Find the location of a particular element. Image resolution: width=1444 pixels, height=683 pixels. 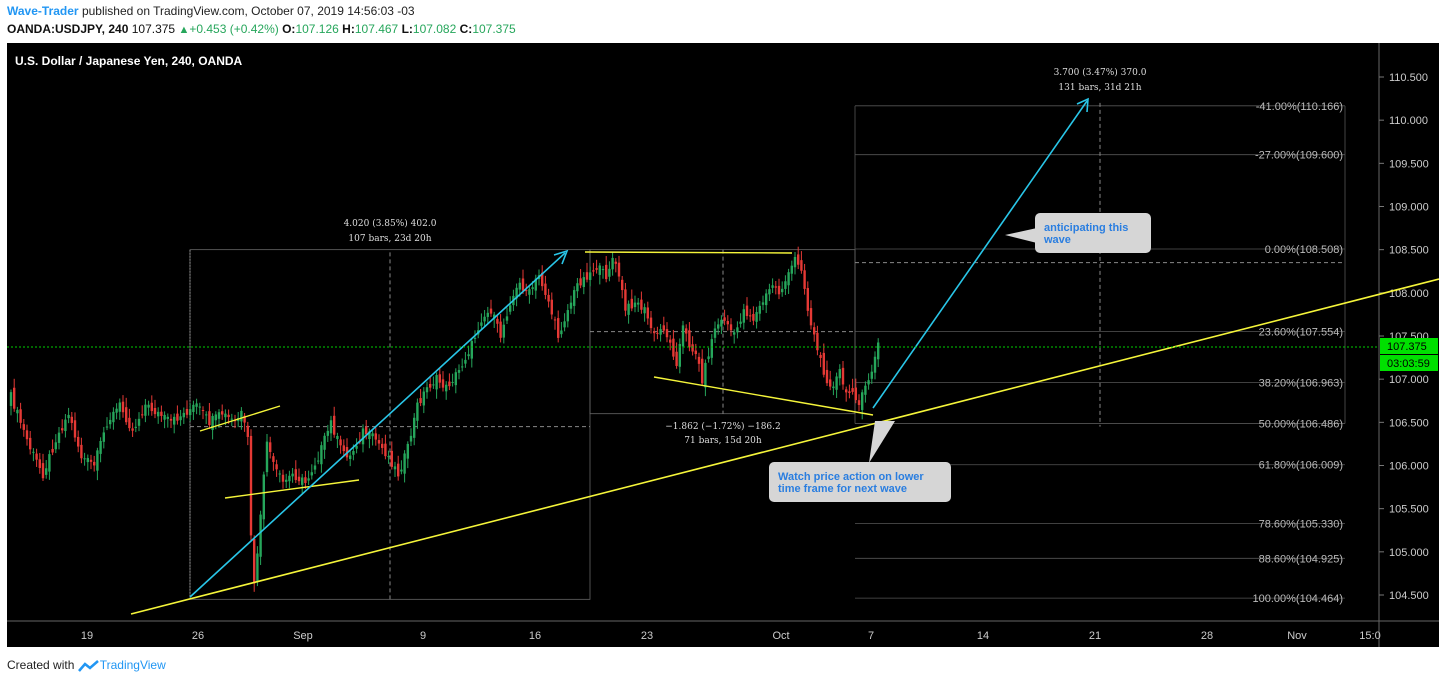

time-axis: 19 26 Sep 9 16 23 Oct 7 14 21 28 Nov 15:0 is located at coordinates (731, 636).